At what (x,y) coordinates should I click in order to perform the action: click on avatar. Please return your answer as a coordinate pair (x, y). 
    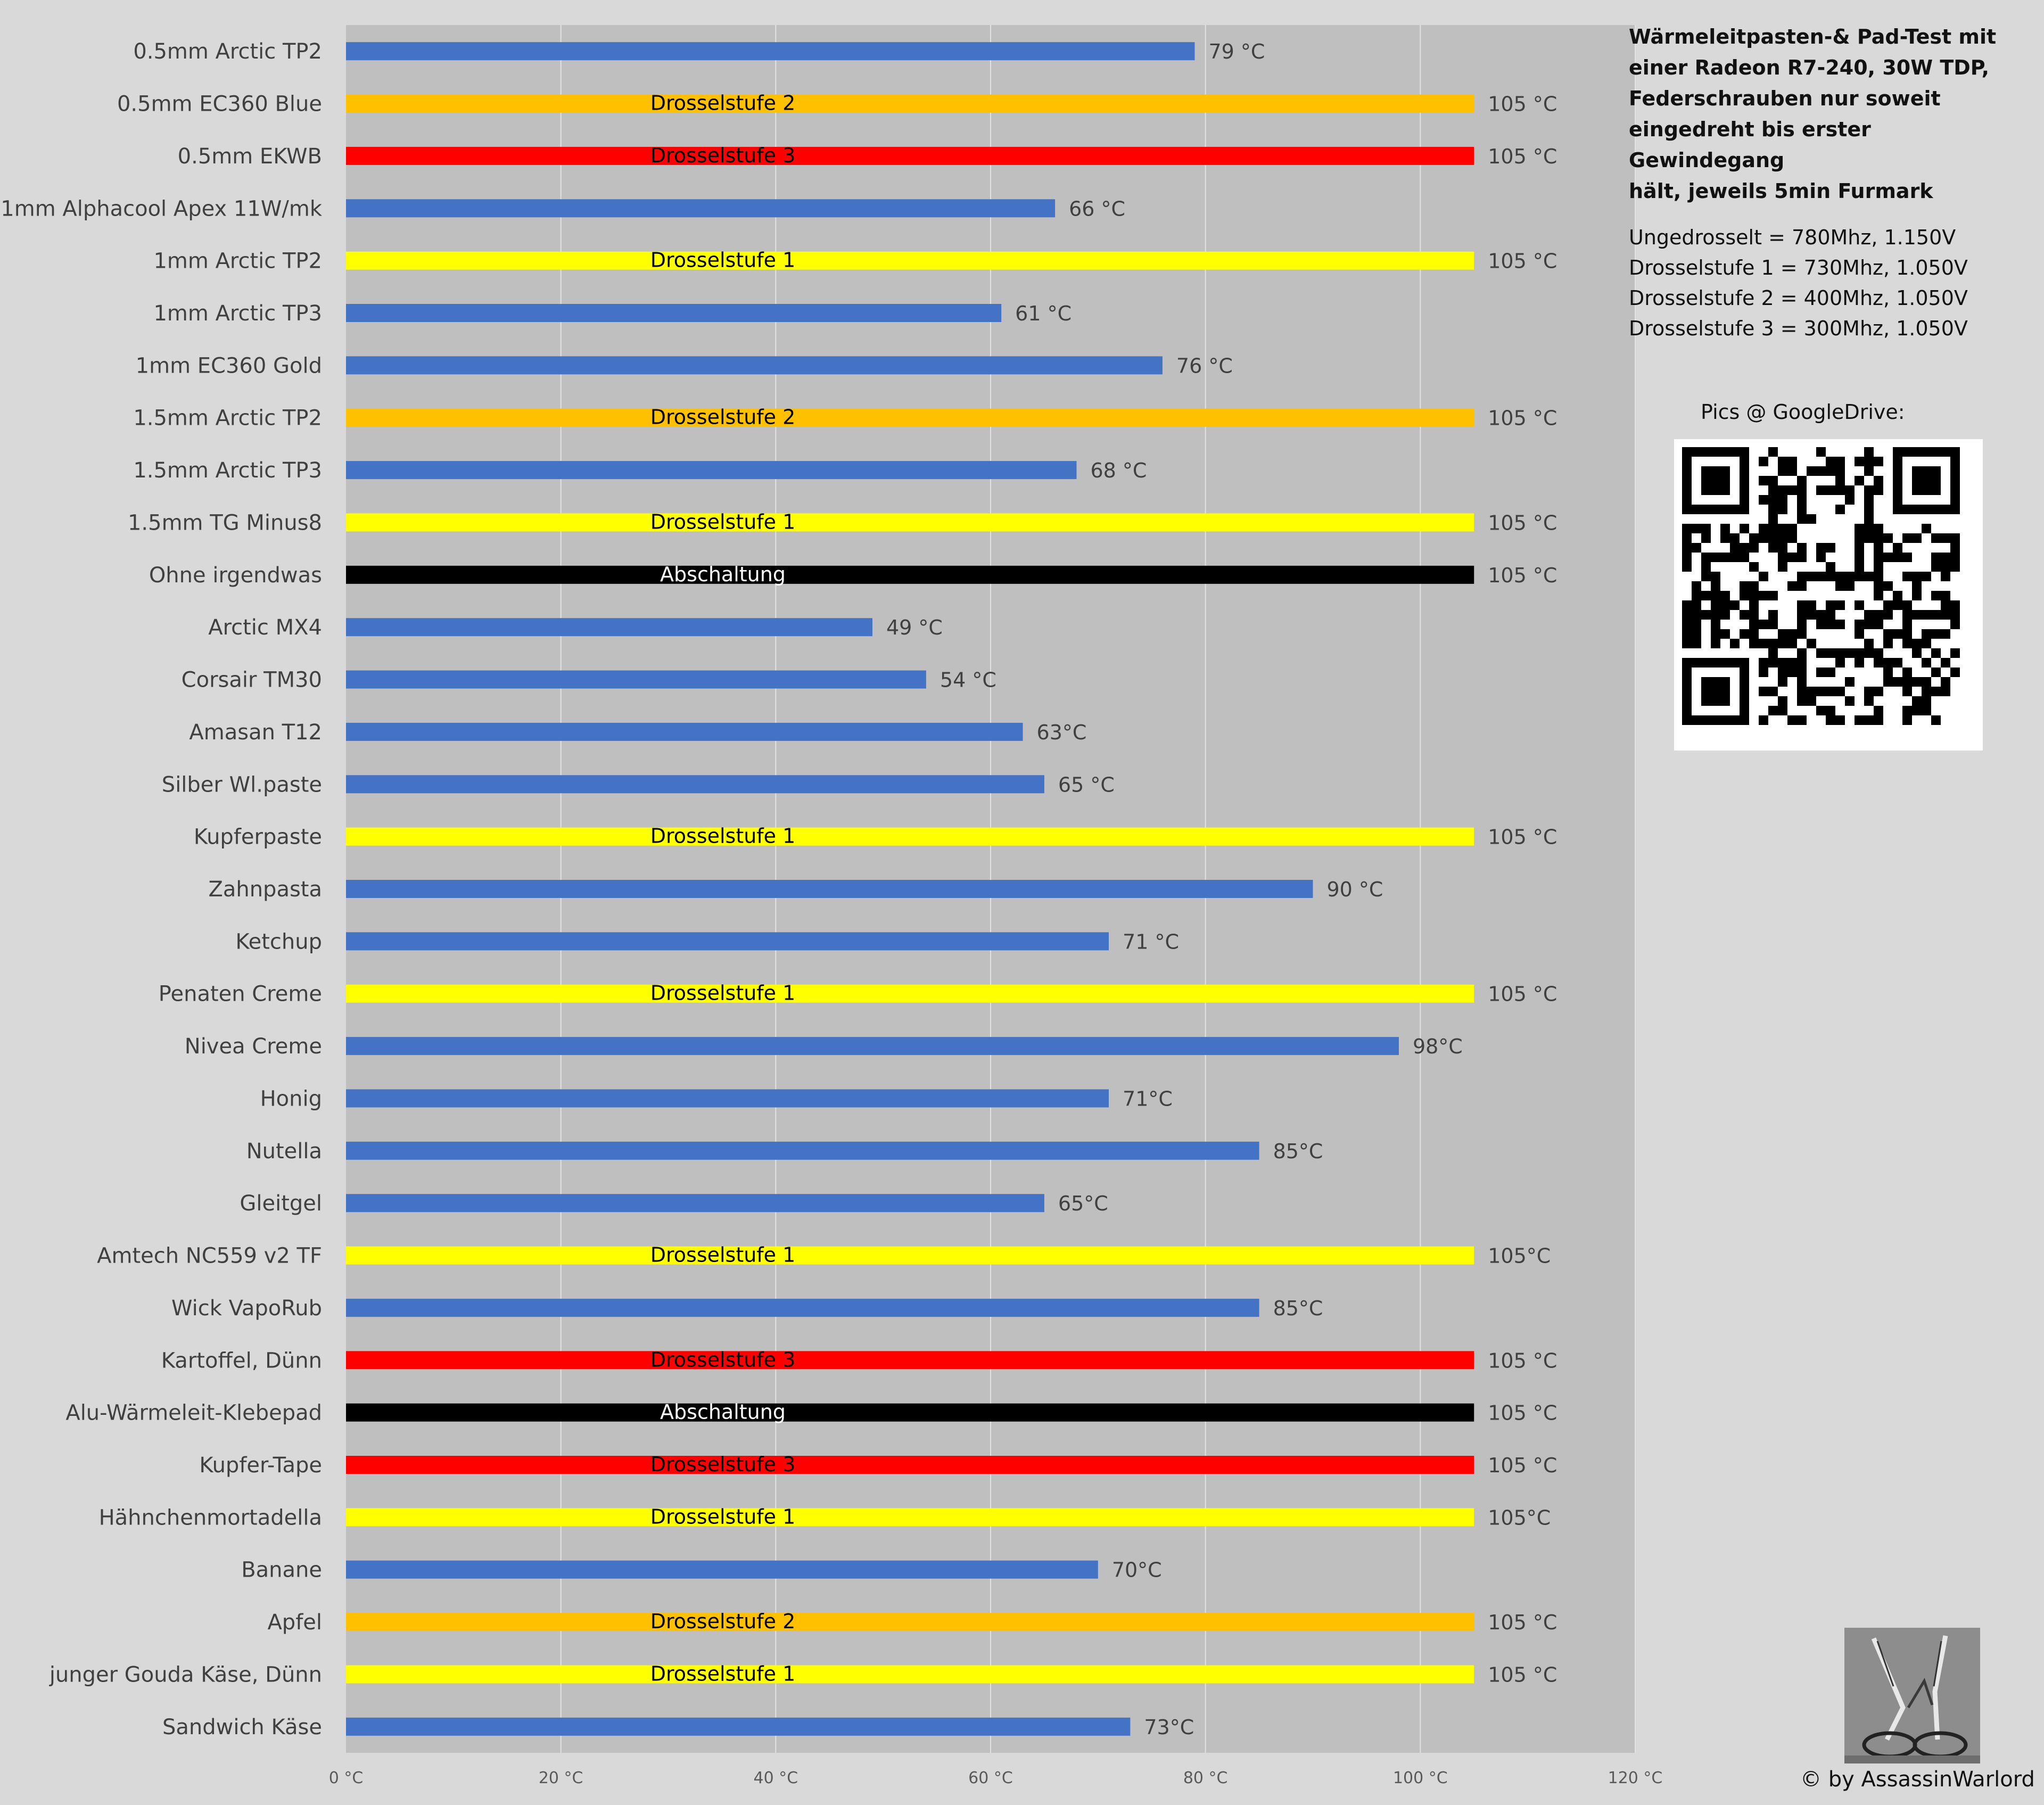
    Looking at the image, I should click on (1912, 1695).